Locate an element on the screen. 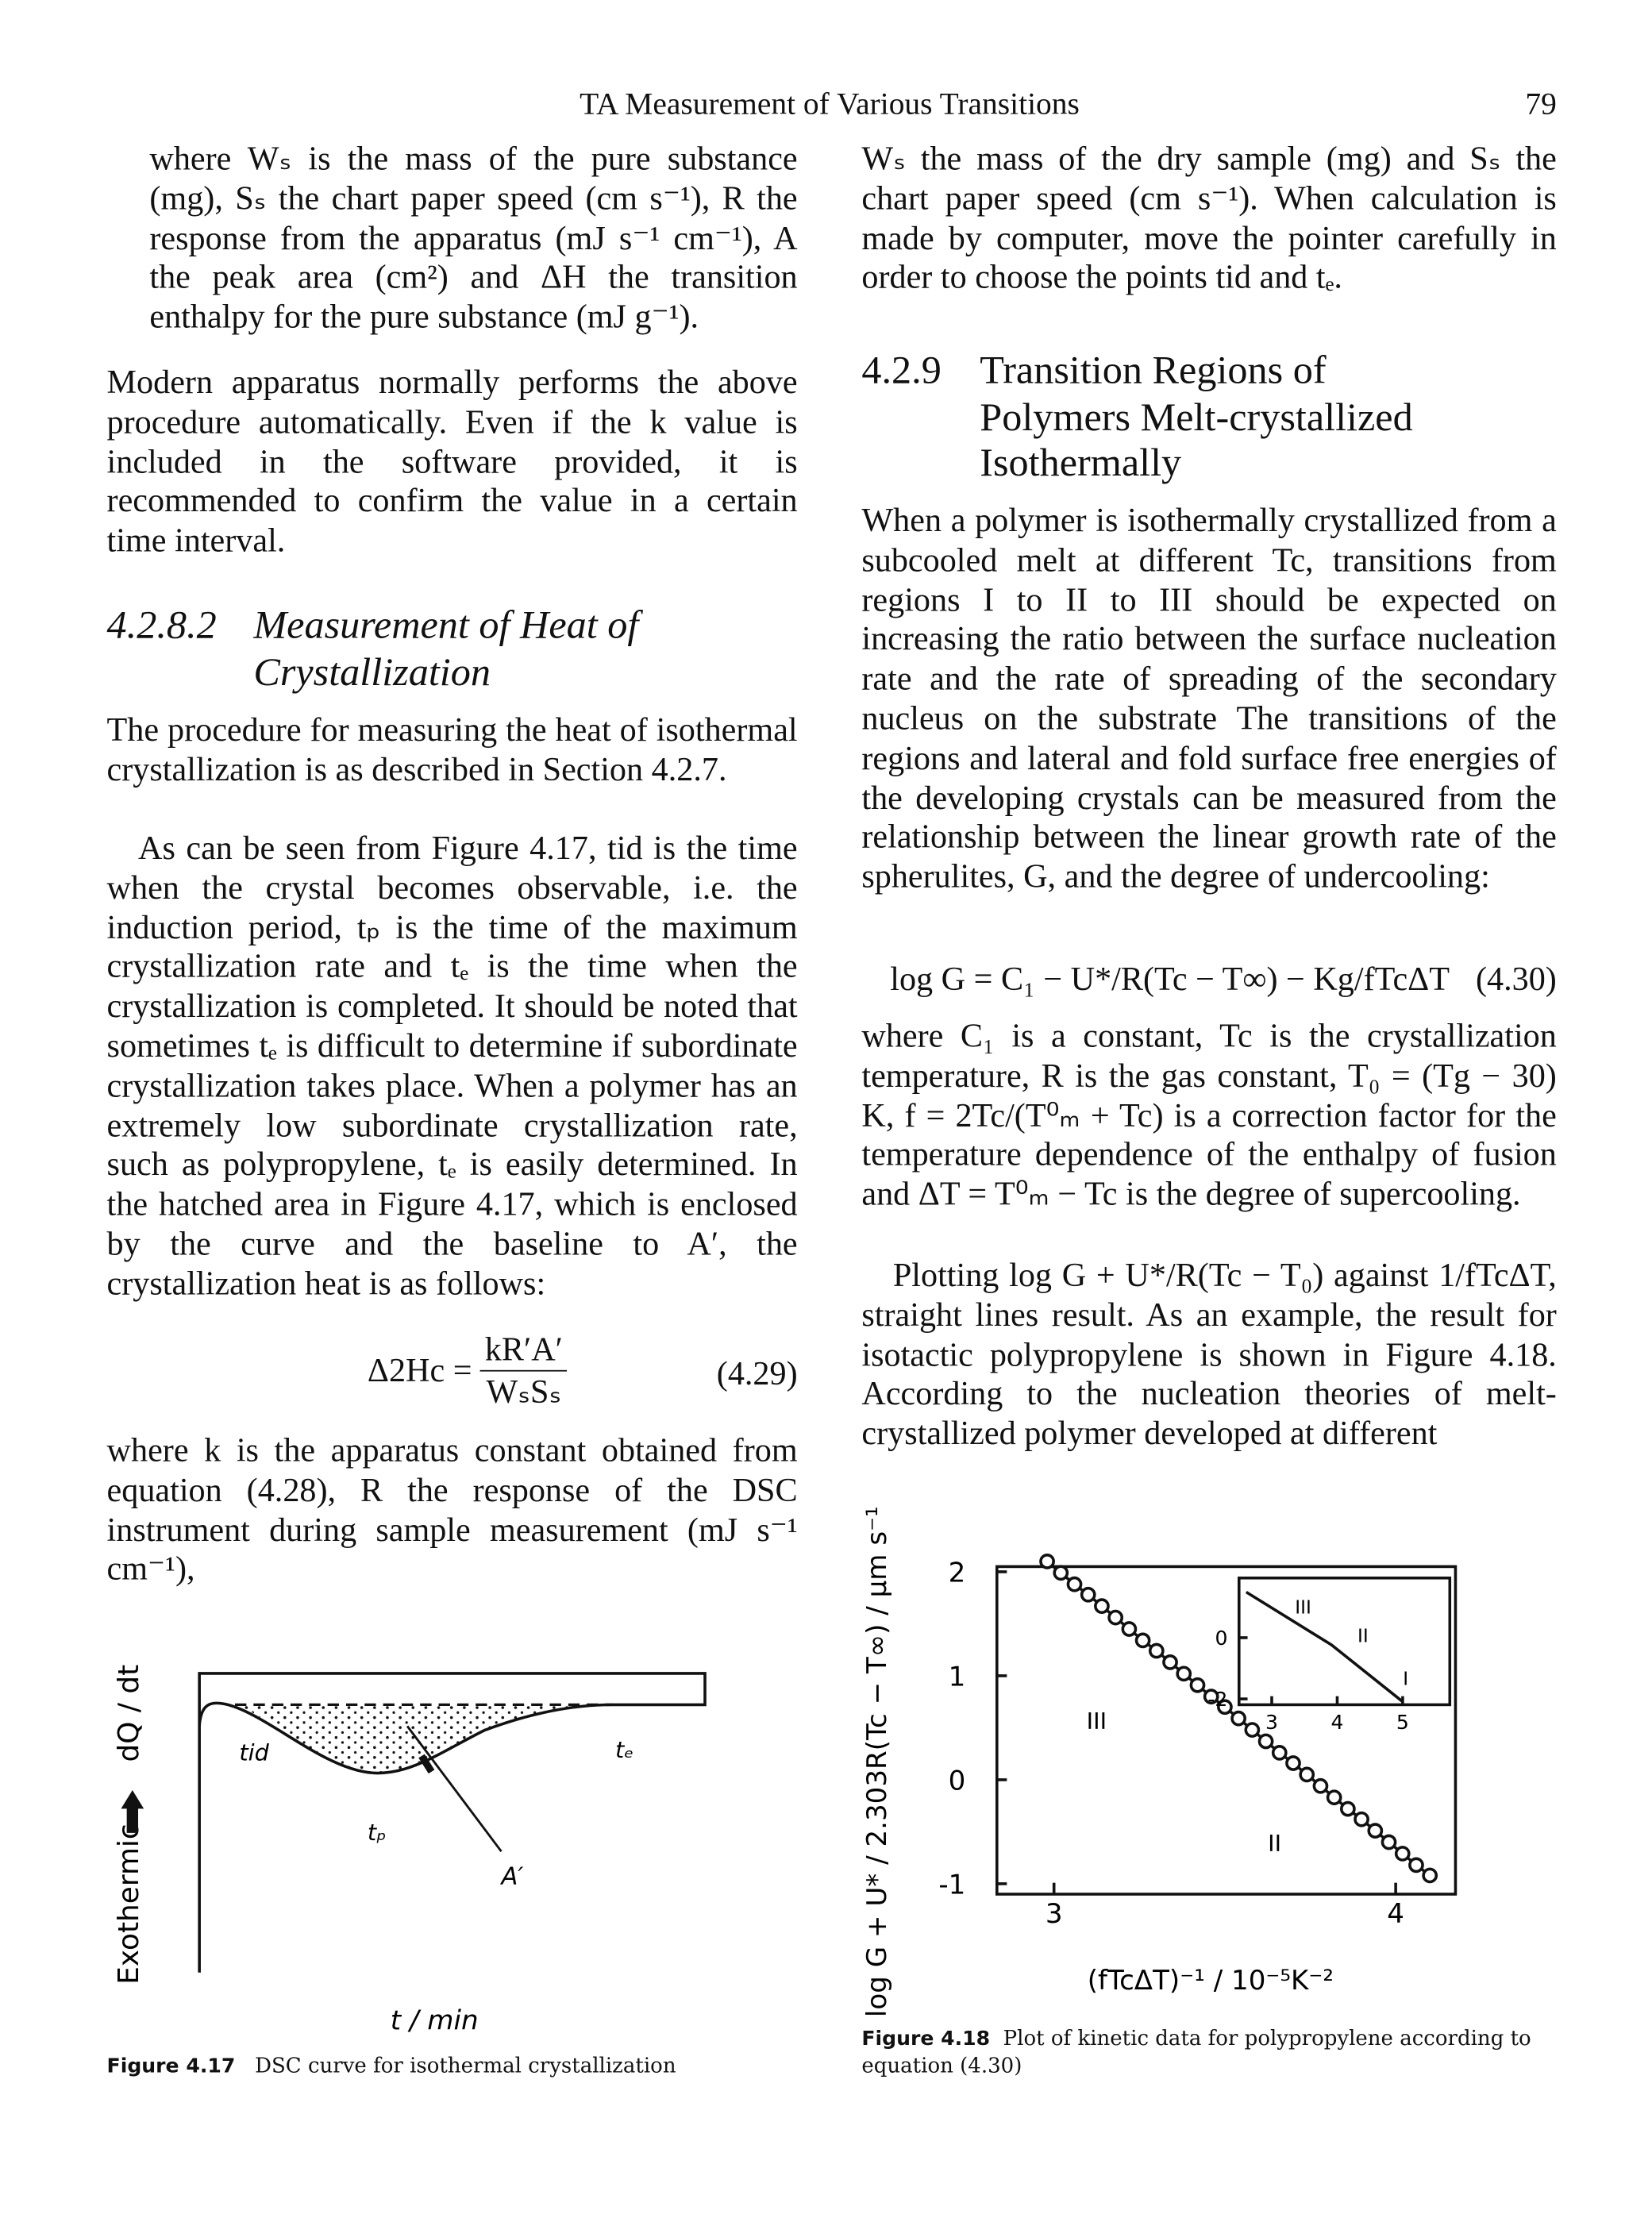 This screenshot has height=2222, width=1652. denominator: WₛSₛ is located at coordinates (524, 1391).